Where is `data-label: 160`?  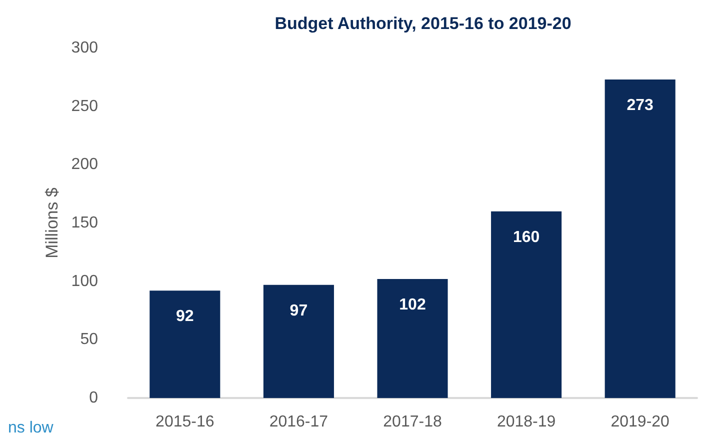 data-label: 160 is located at coordinates (526, 237).